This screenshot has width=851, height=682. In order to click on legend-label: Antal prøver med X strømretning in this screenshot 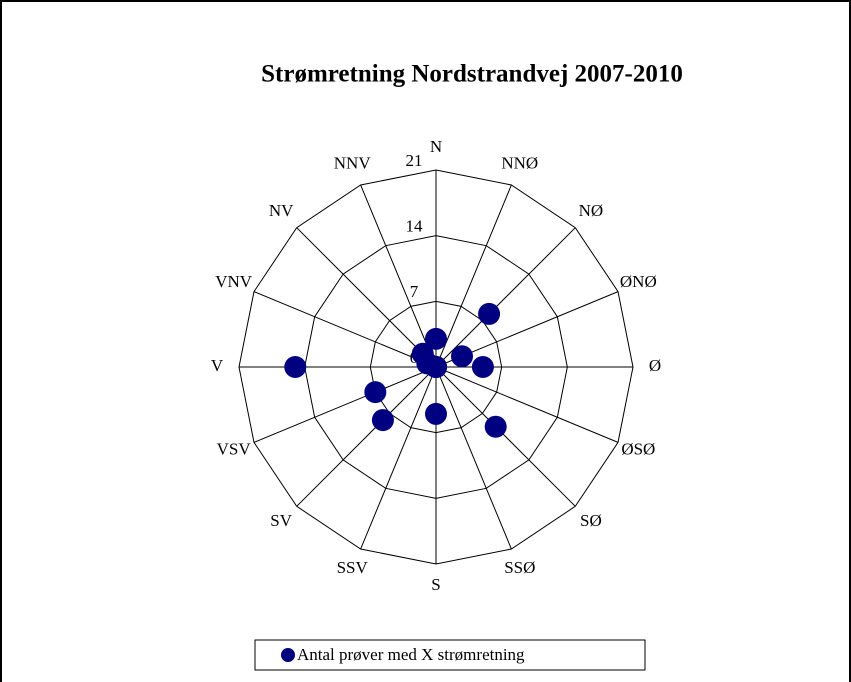, I will do `click(411, 654)`.